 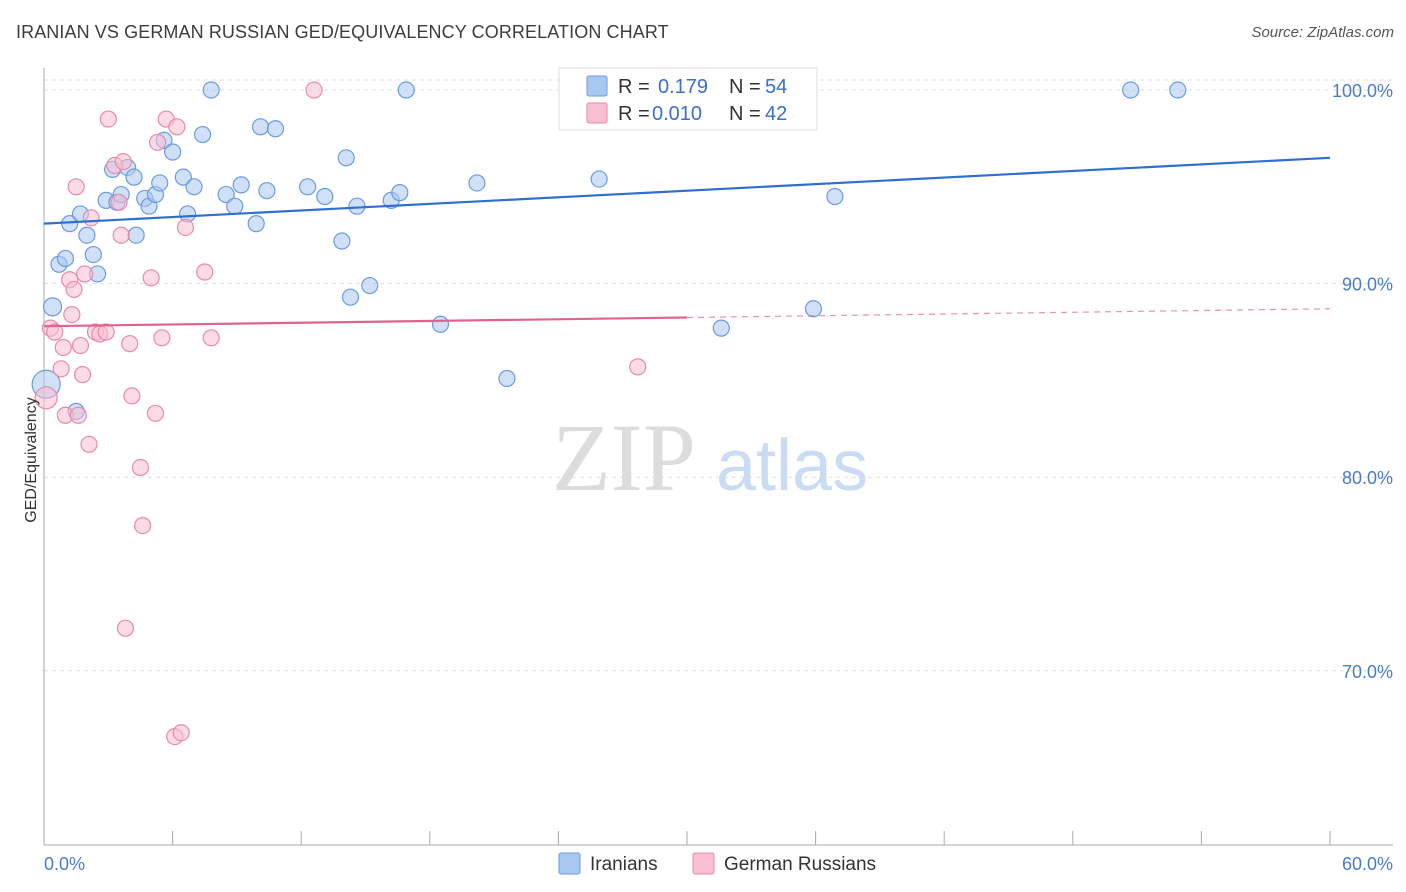 What do you see at coordinates (800, 864) in the screenshot?
I see `bottom-legend-label-german-russians: German Russians` at bounding box center [800, 864].